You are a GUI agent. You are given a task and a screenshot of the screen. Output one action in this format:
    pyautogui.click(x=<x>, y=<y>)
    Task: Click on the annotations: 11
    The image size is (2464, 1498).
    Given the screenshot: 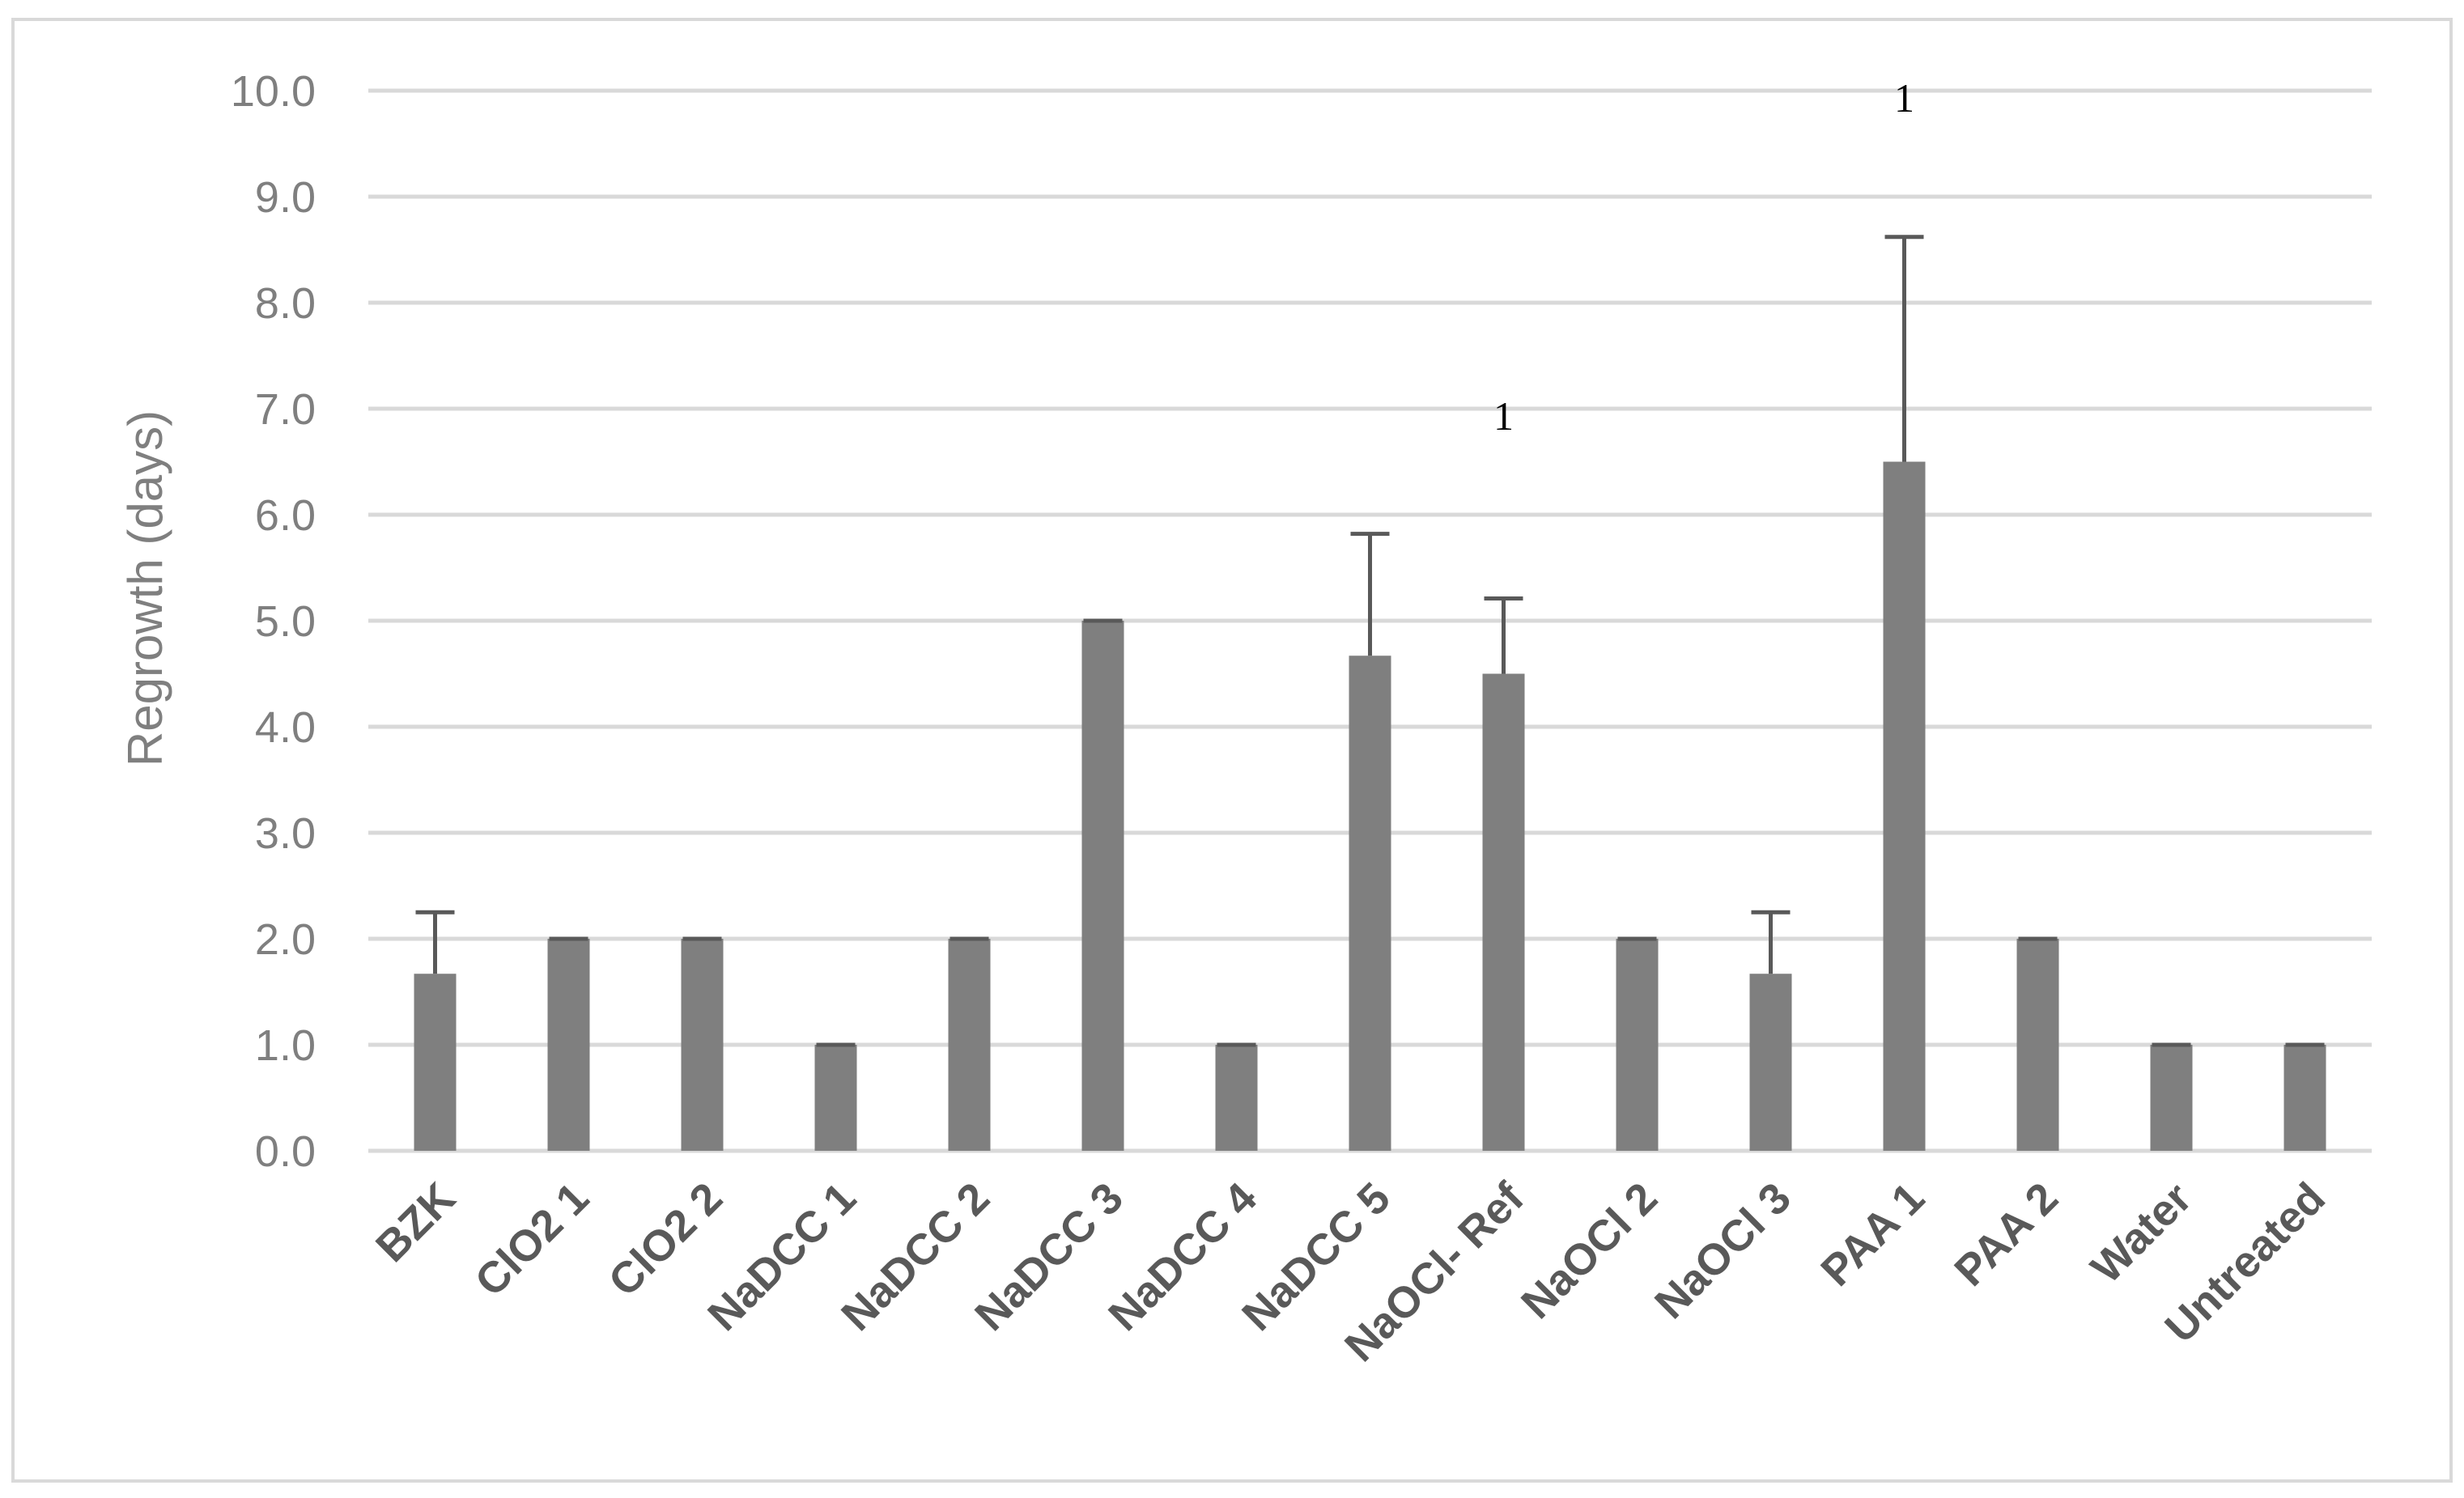 What is the action you would take?
    pyautogui.click(x=1704, y=257)
    